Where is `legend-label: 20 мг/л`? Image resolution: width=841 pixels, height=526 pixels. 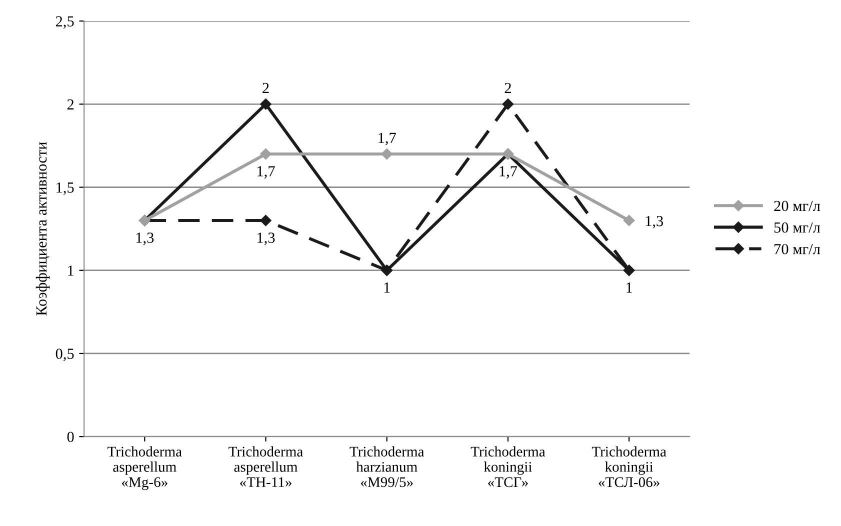
legend-label: 20 мг/л is located at coordinates (797, 206).